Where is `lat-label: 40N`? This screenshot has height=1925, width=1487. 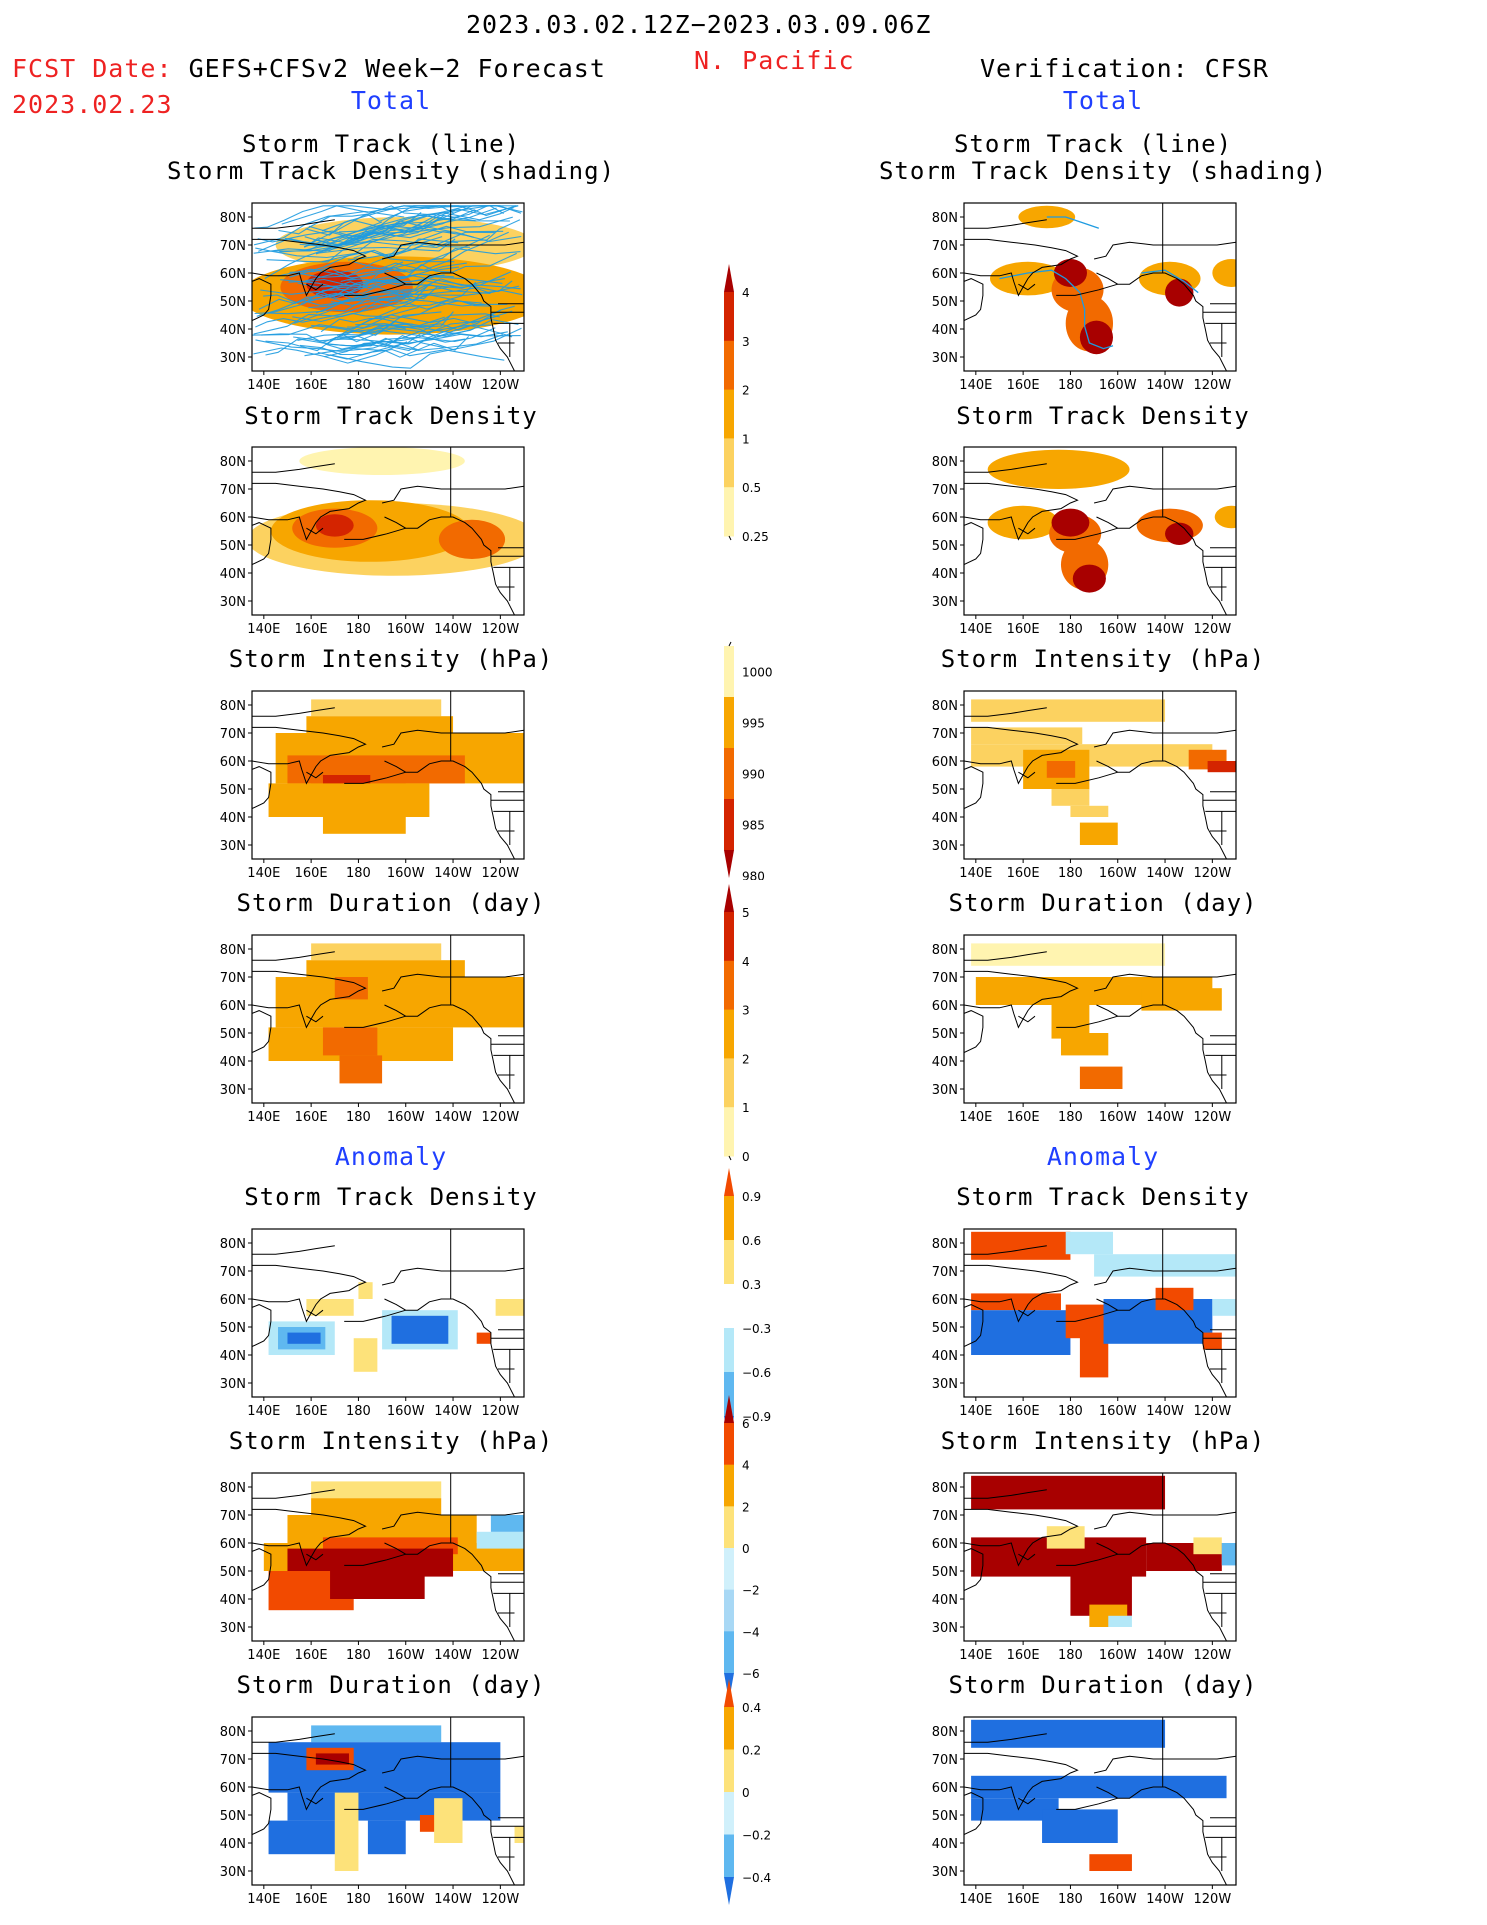 lat-label: 40N is located at coordinates (233, 574).